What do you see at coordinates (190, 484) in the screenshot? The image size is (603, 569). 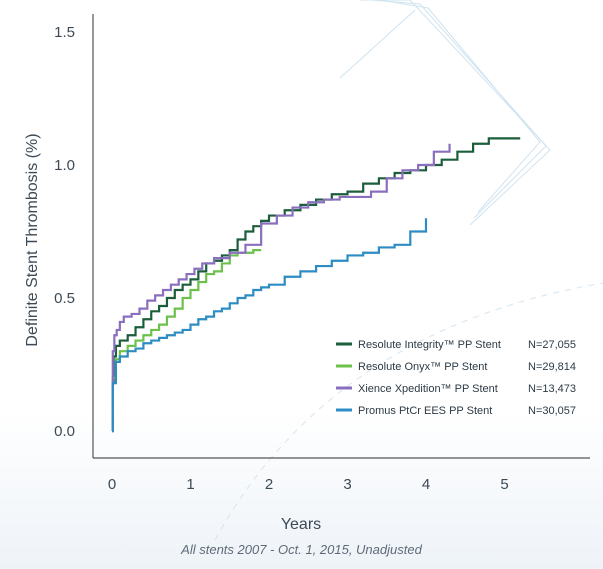 I see `x-tick-label: 1` at bounding box center [190, 484].